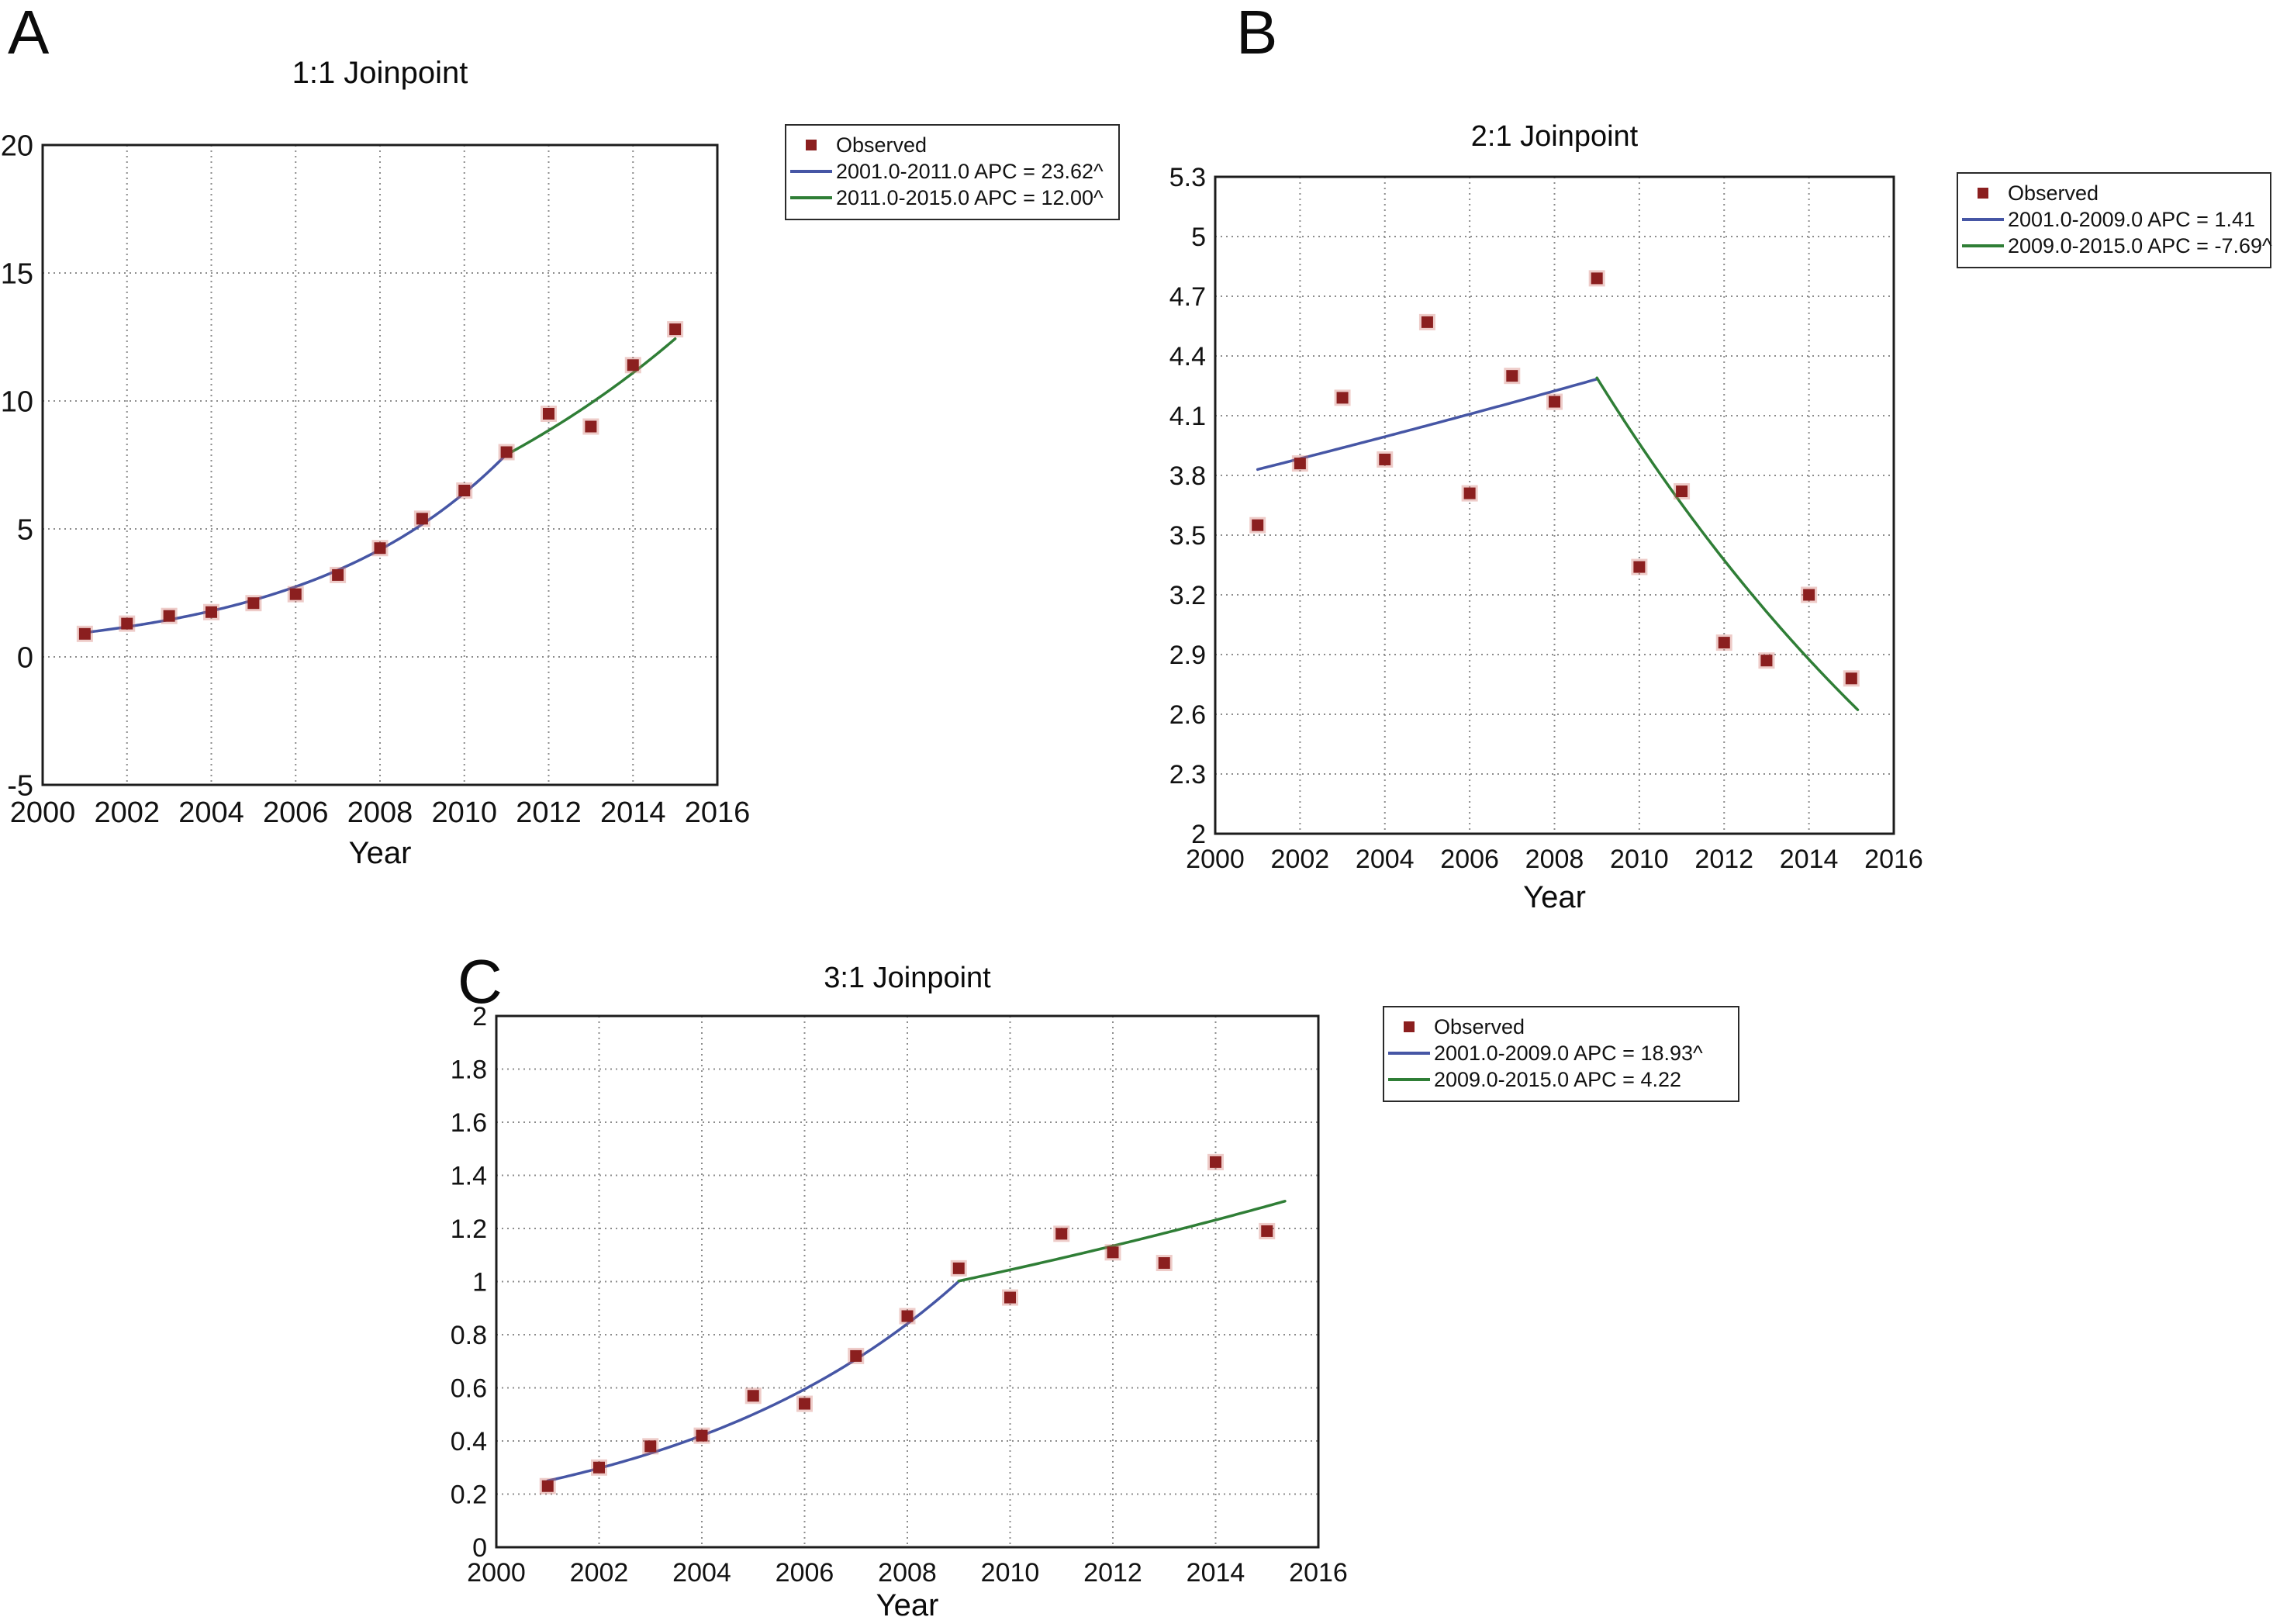 Image resolution: width=2273 pixels, height=1624 pixels. I want to click on chart-a-xaxis-title: Year, so click(380, 853).